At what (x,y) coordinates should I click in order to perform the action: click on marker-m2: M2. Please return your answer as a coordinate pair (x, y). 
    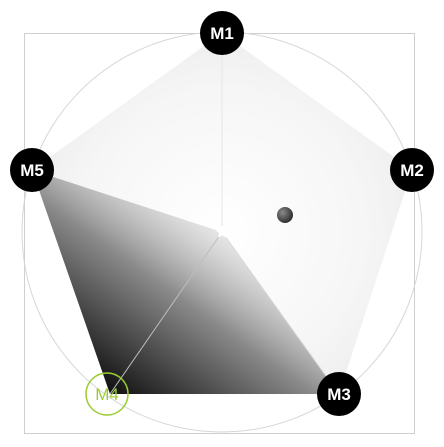
    Looking at the image, I should click on (412, 170).